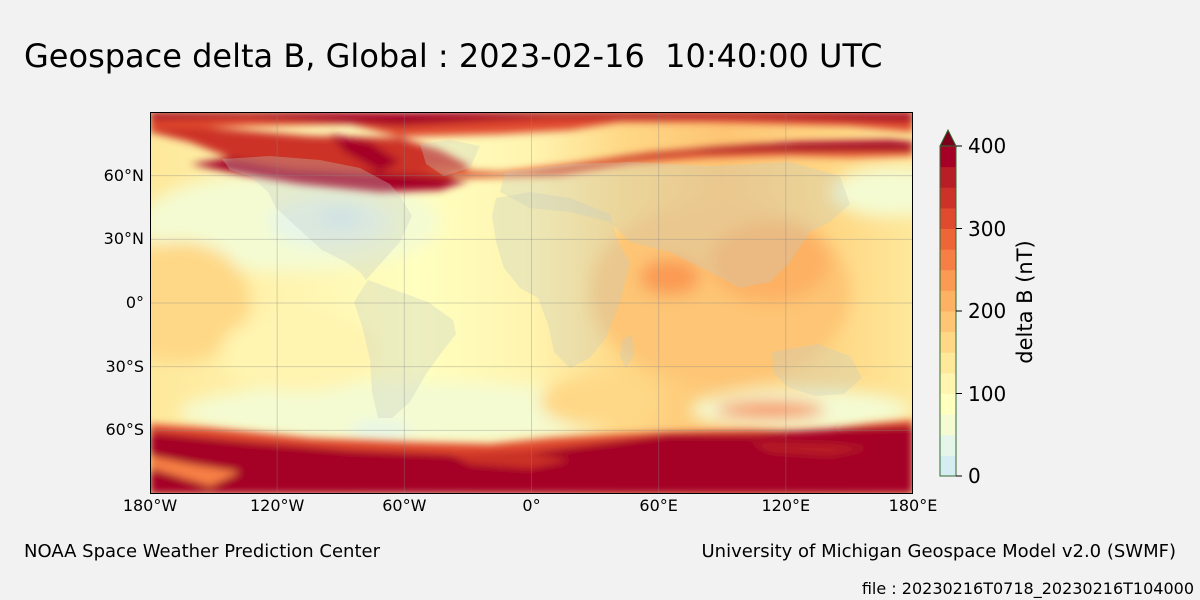 The height and width of the screenshot is (600, 1200). Describe the element at coordinates (1025, 302) in the screenshot. I see `colorbar-label: delta B (nT)` at that location.